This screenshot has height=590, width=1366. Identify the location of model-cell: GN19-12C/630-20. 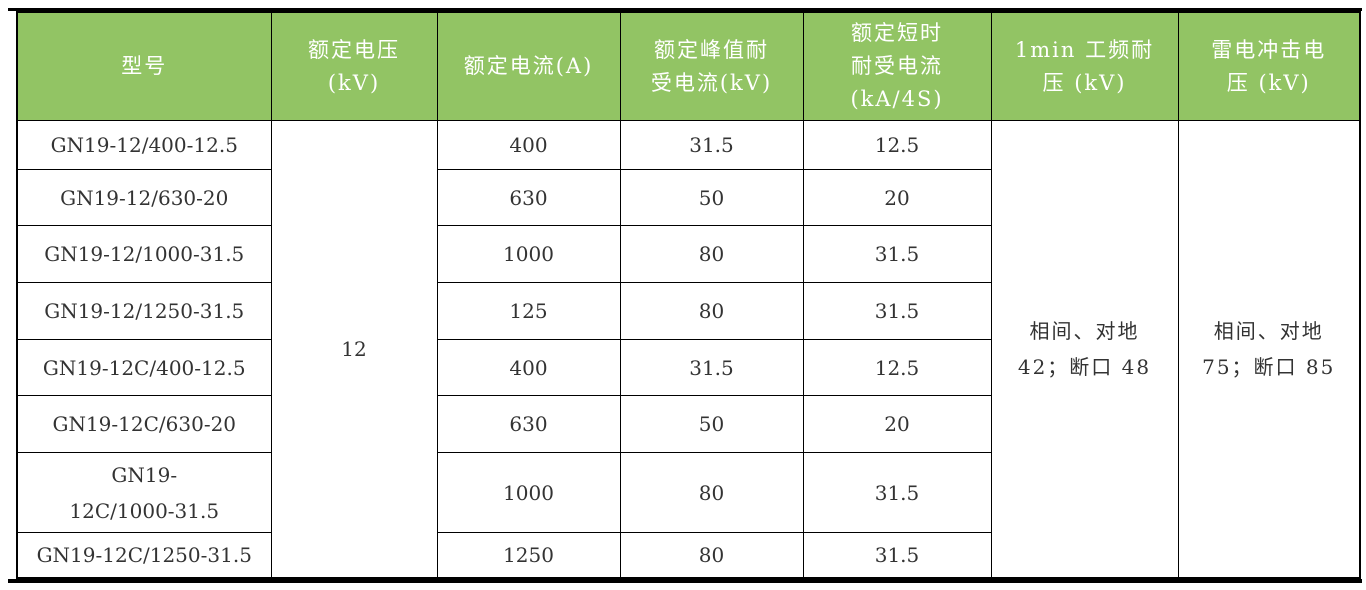
(144, 424).